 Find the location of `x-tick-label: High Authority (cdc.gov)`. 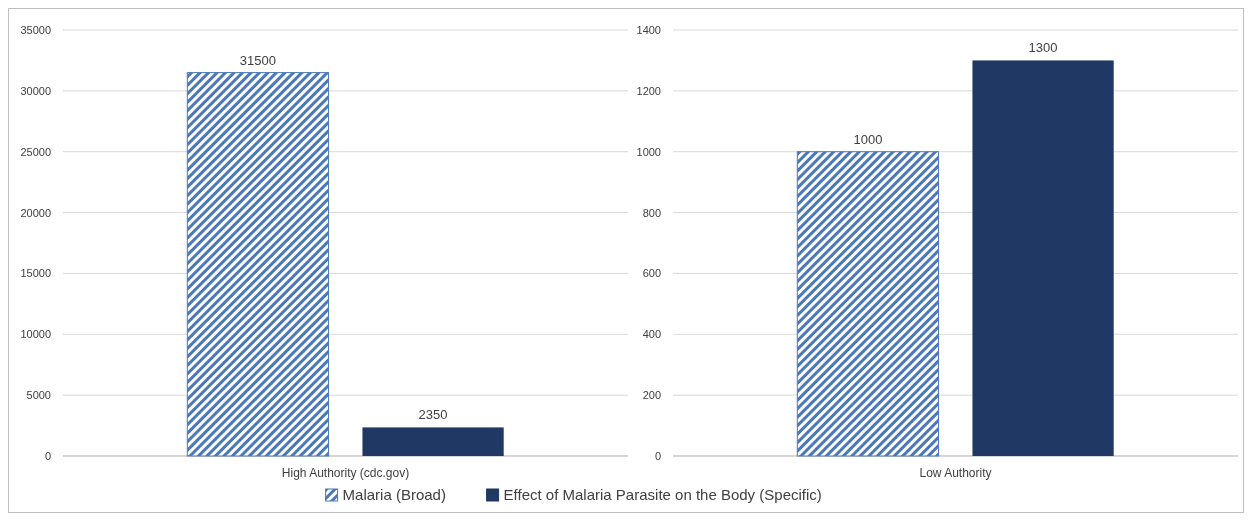

x-tick-label: High Authority (cdc.gov) is located at coordinates (345, 473).